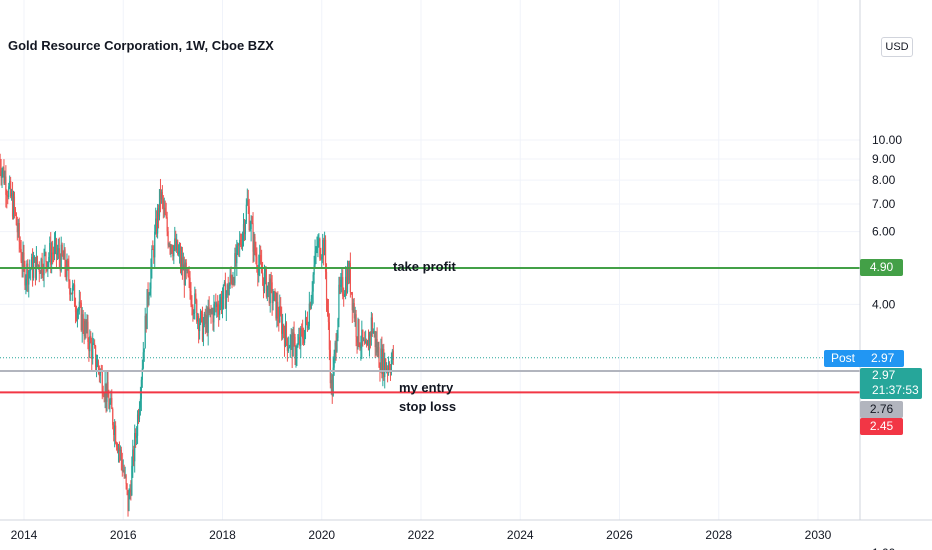  I want to click on y-tick-label: 9.00, so click(884, 159).